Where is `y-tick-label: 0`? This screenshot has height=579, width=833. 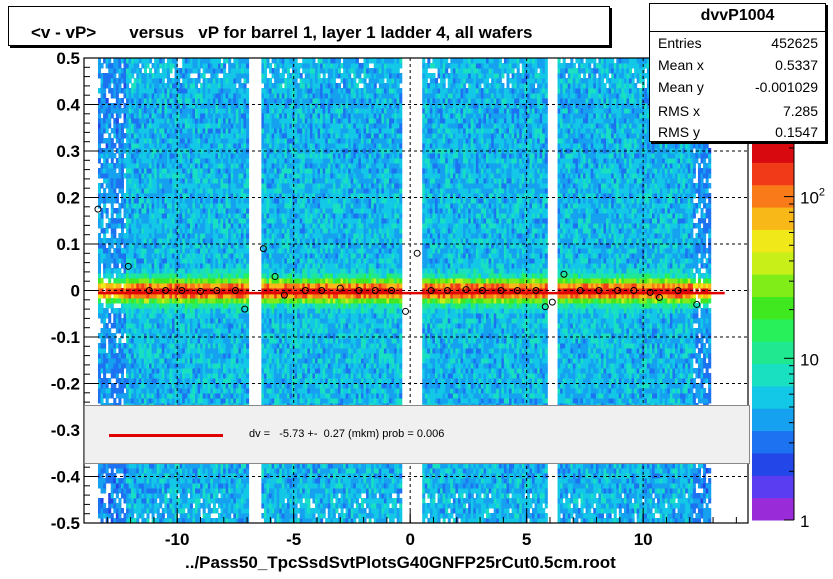
y-tick-label: 0 is located at coordinates (75, 291).